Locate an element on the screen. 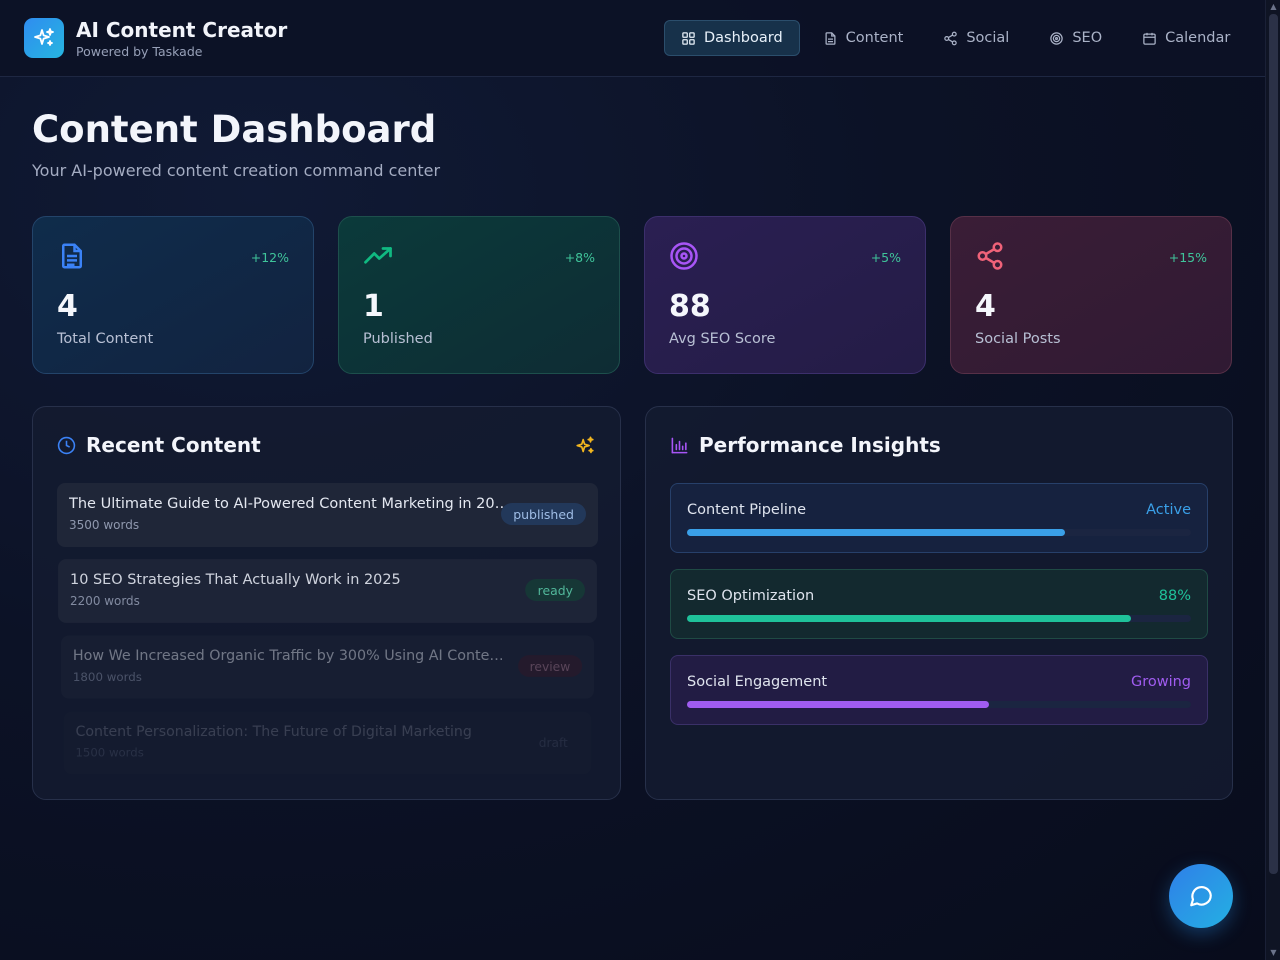 The height and width of the screenshot is (960, 1280). stat-value: 1 is located at coordinates (373, 306).